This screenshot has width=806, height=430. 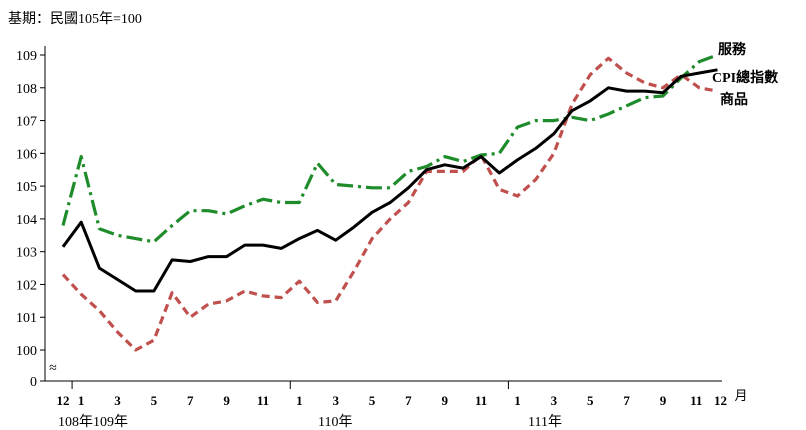 What do you see at coordinates (732, 49) in the screenshot?
I see `legend-services: 服務` at bounding box center [732, 49].